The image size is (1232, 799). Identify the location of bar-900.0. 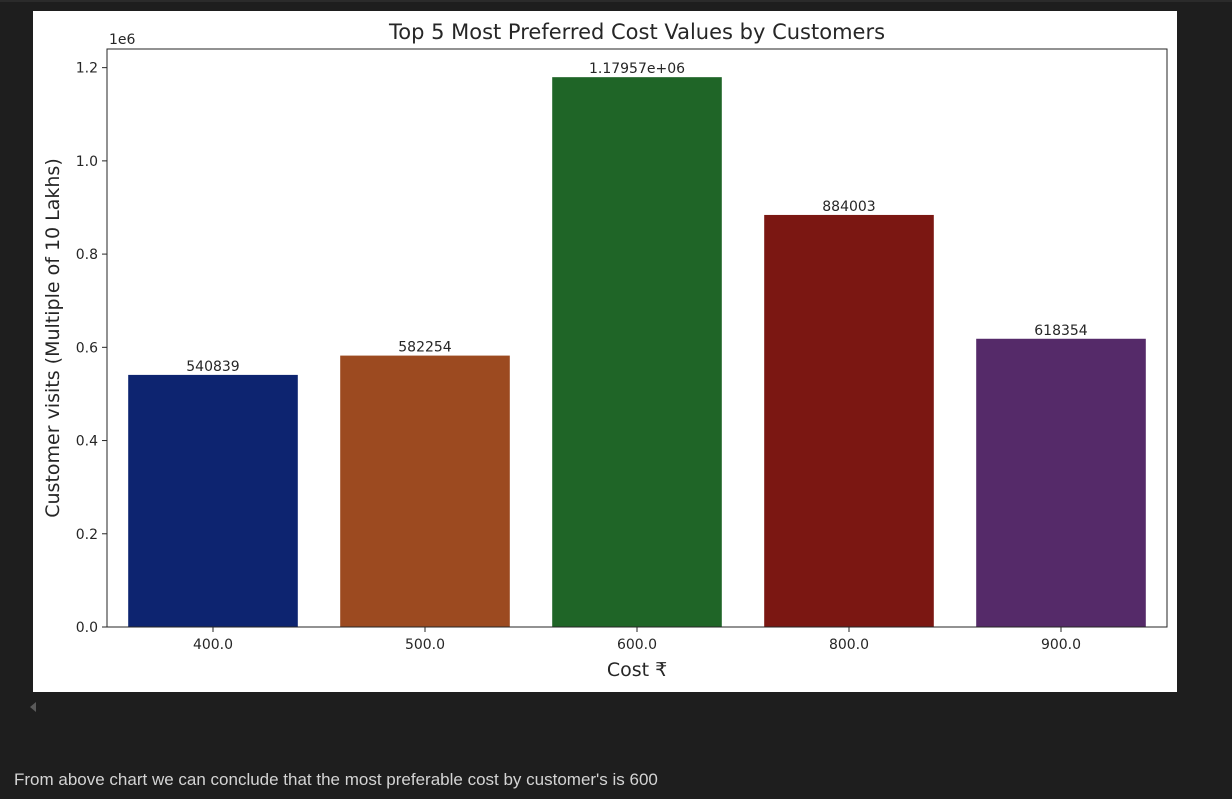
(1061, 482).